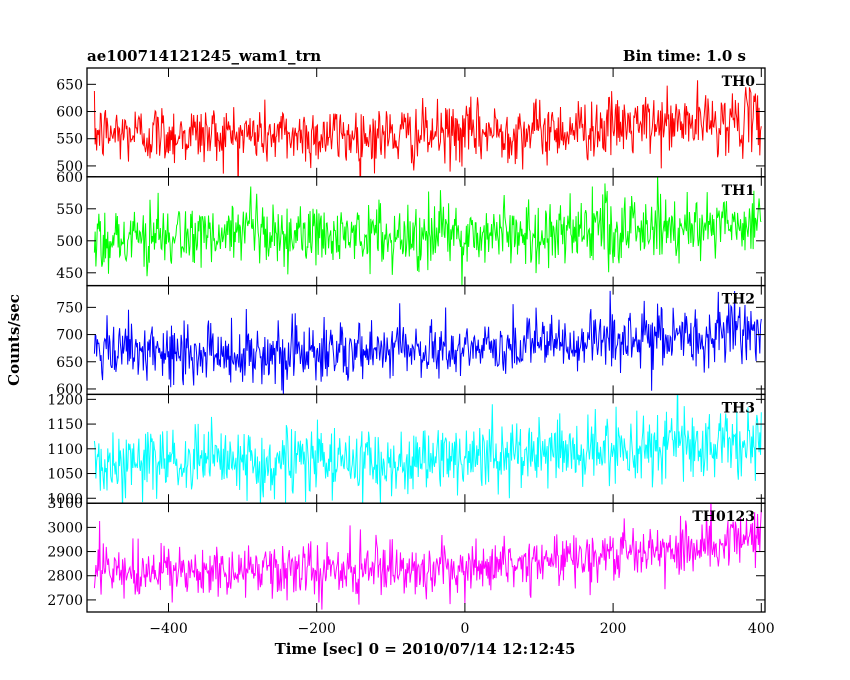  Describe the element at coordinates (613, 629) in the screenshot. I see `x-tick-label: 200` at that location.